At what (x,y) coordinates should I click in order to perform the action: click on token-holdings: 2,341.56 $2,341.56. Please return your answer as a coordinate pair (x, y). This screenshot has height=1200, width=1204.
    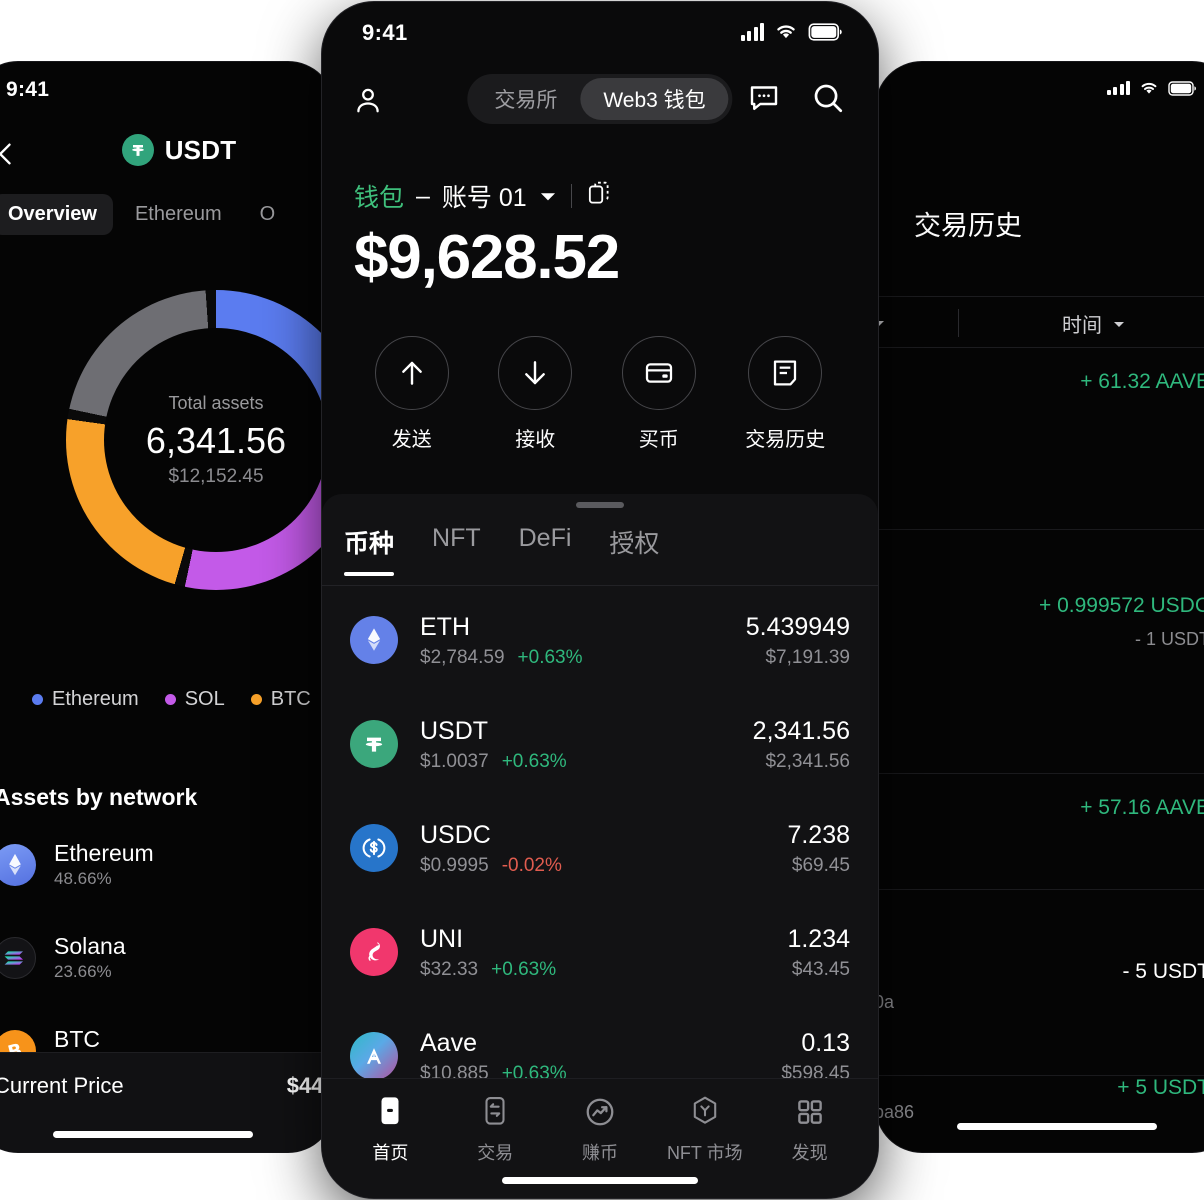
    Looking at the image, I should click on (801, 744).